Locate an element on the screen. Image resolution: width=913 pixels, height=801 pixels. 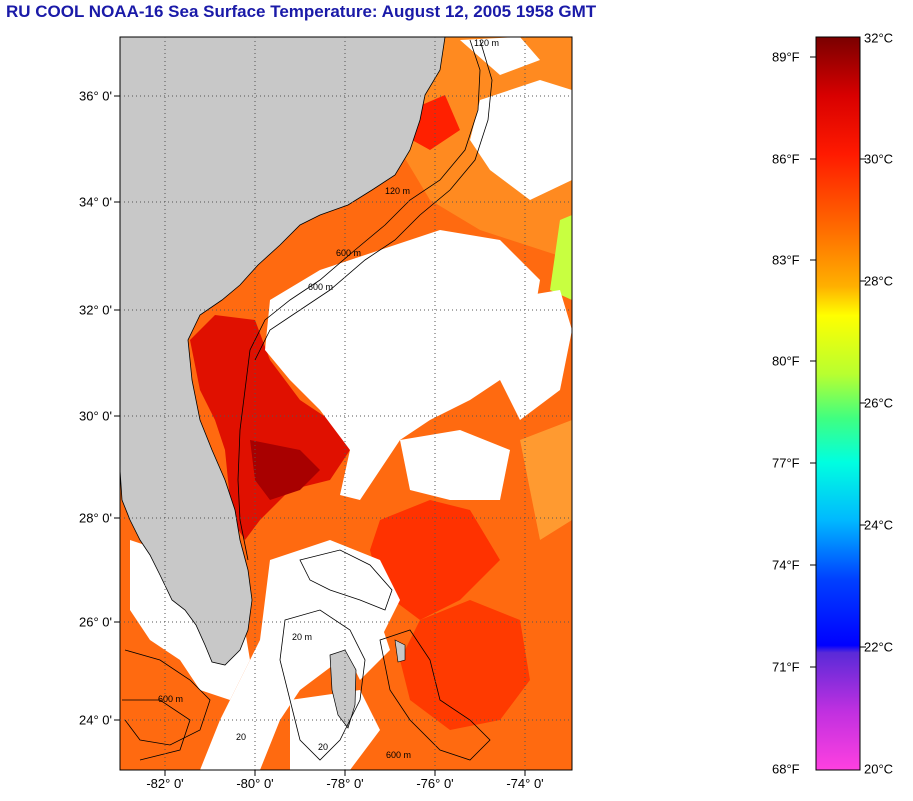
longitude-label: -76° 0' is located at coordinates (435, 783).